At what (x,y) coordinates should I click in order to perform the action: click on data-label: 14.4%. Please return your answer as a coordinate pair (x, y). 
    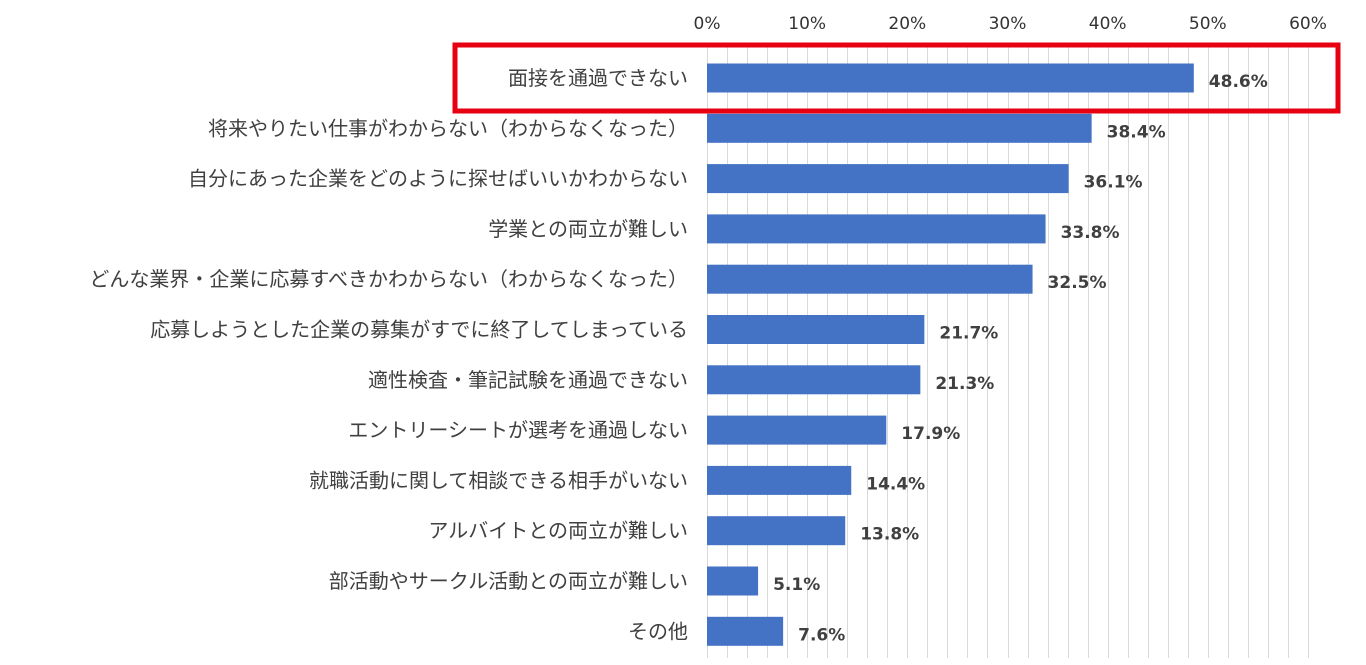
    Looking at the image, I should click on (895, 484).